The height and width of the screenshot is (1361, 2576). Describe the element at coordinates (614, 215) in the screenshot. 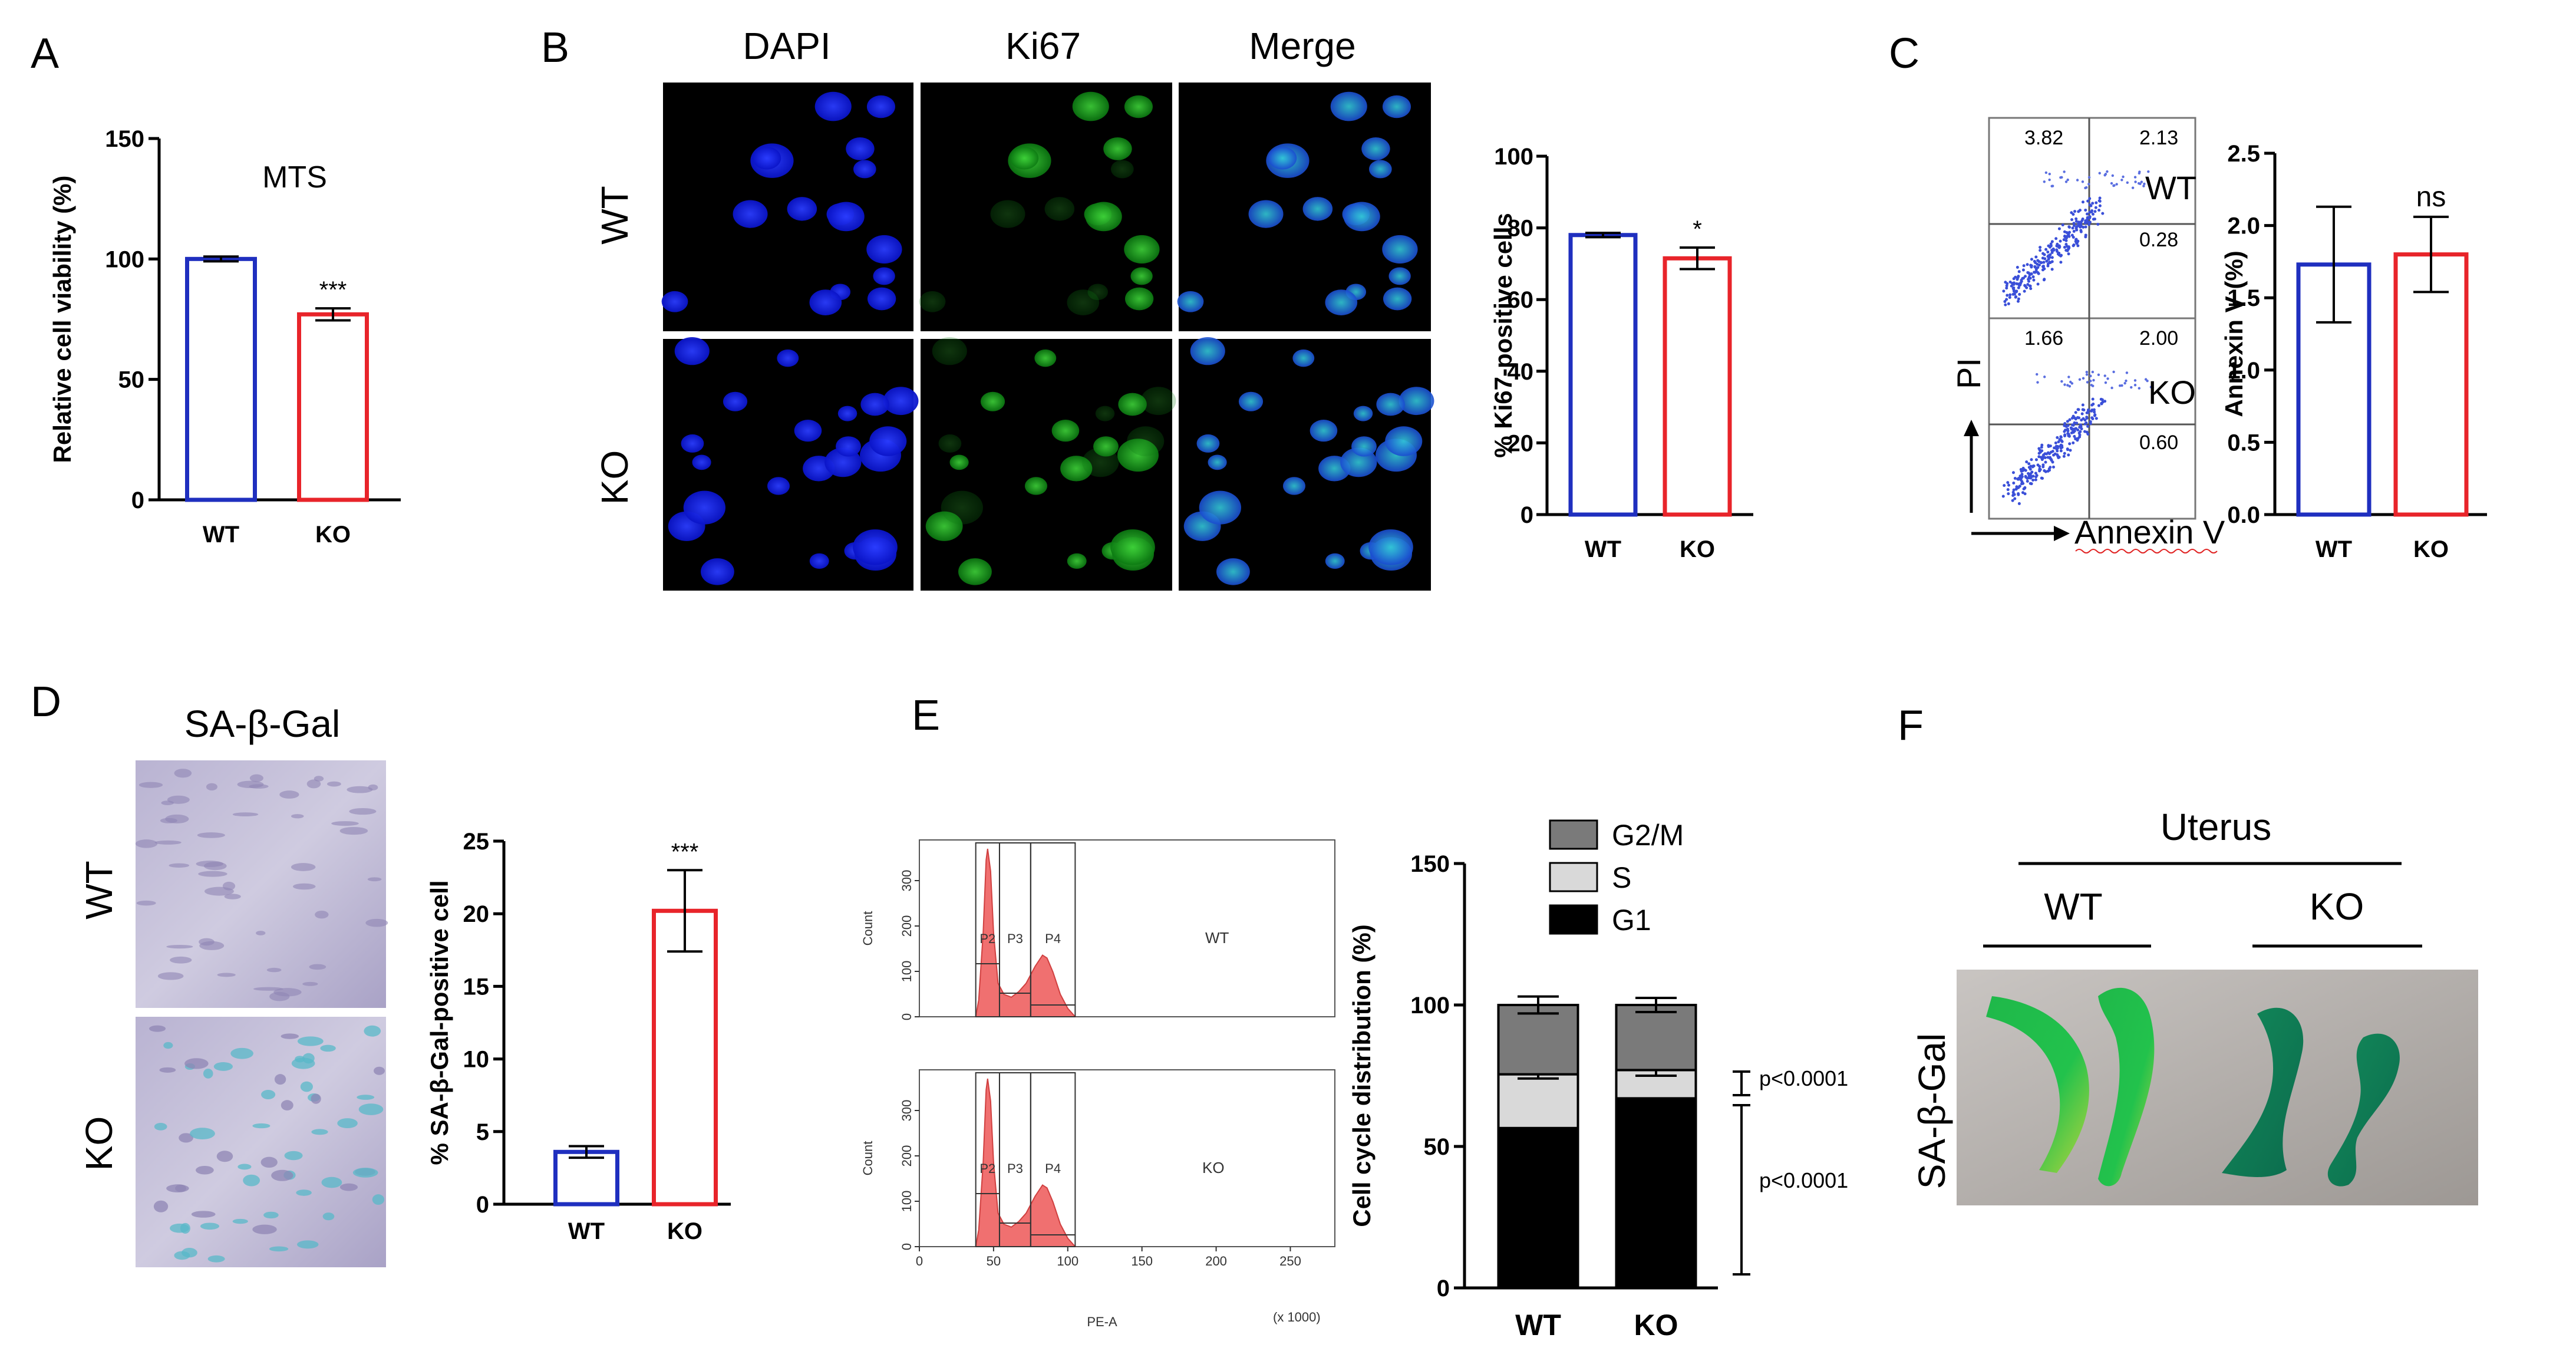

I see `row-label-wt: WT` at that location.